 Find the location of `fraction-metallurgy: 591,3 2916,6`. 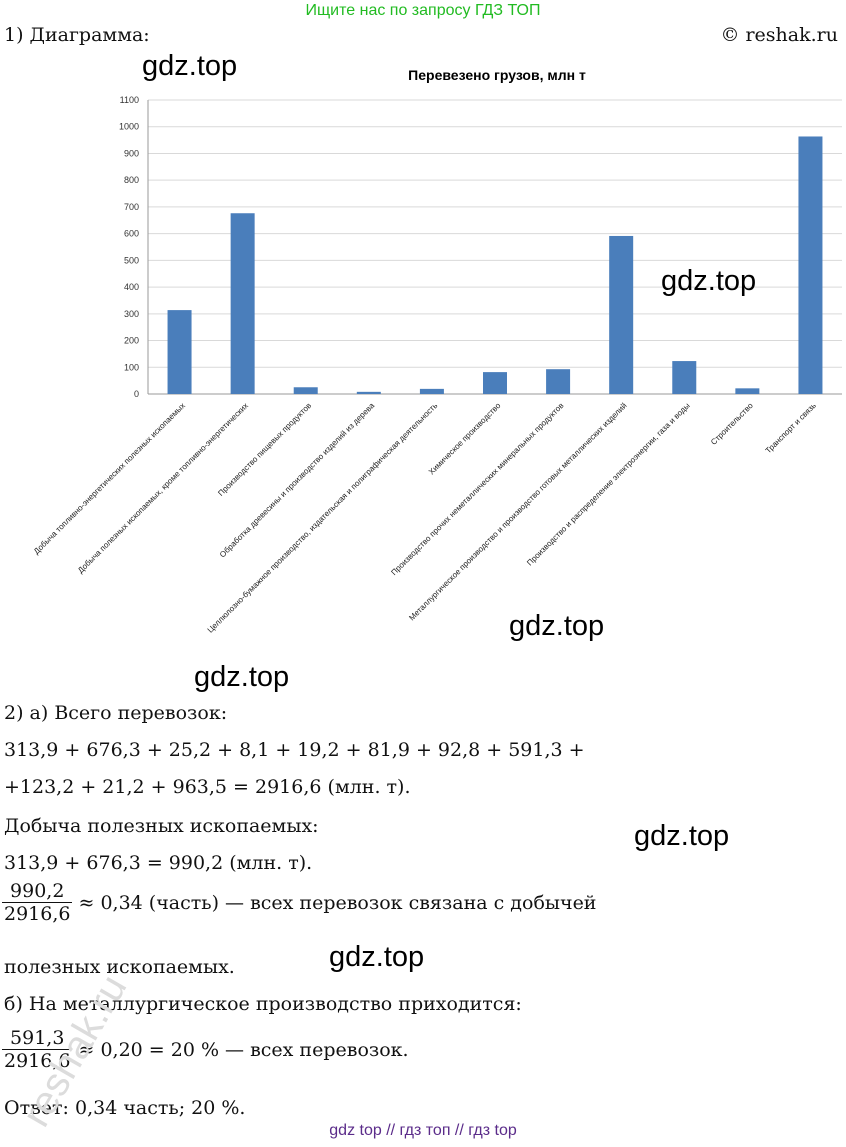

fraction-metallurgy: 591,3 2916,6 is located at coordinates (37, 1049).